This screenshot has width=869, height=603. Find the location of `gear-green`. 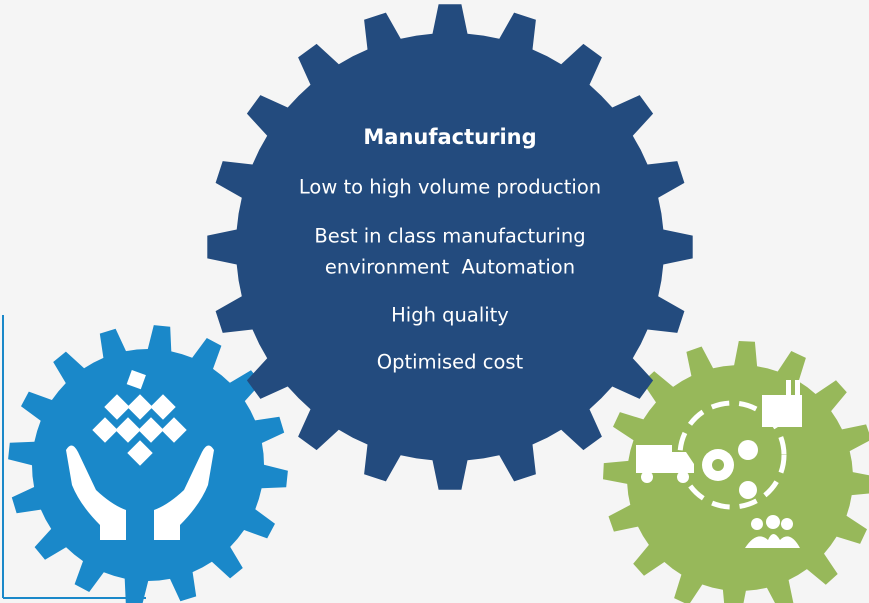

gear-green is located at coordinates (736, 472).